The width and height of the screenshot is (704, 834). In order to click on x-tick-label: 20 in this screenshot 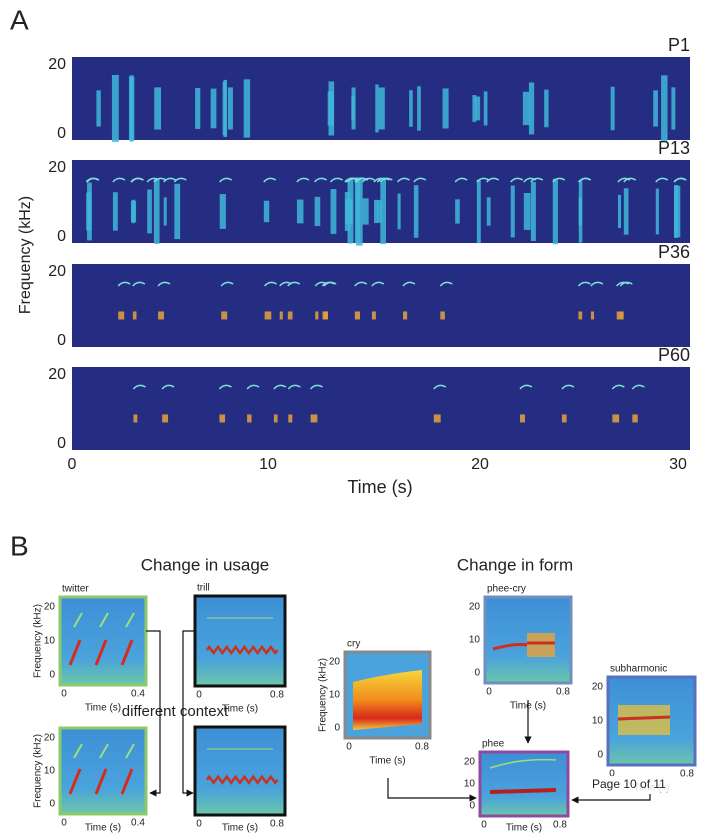, I will do `click(480, 464)`.